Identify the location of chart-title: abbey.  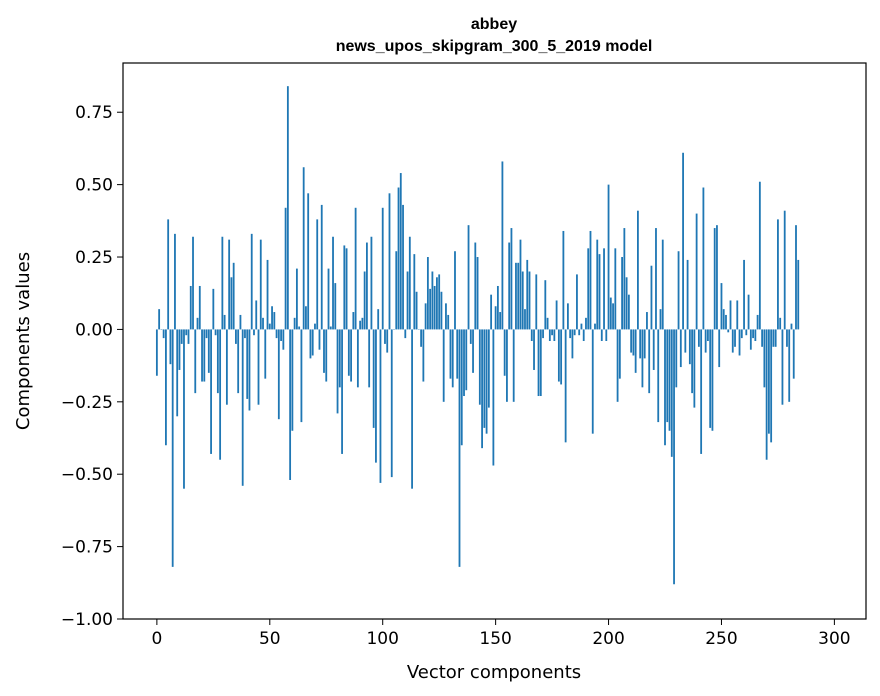
(494, 24).